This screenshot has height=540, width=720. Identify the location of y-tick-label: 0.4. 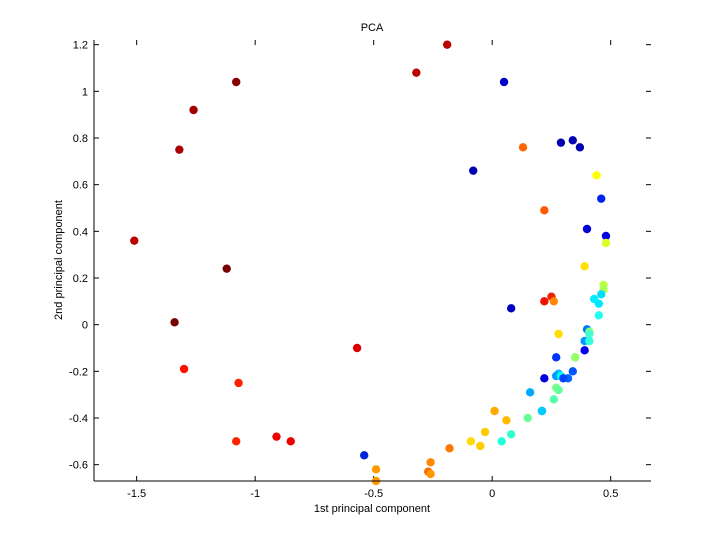
(80, 232).